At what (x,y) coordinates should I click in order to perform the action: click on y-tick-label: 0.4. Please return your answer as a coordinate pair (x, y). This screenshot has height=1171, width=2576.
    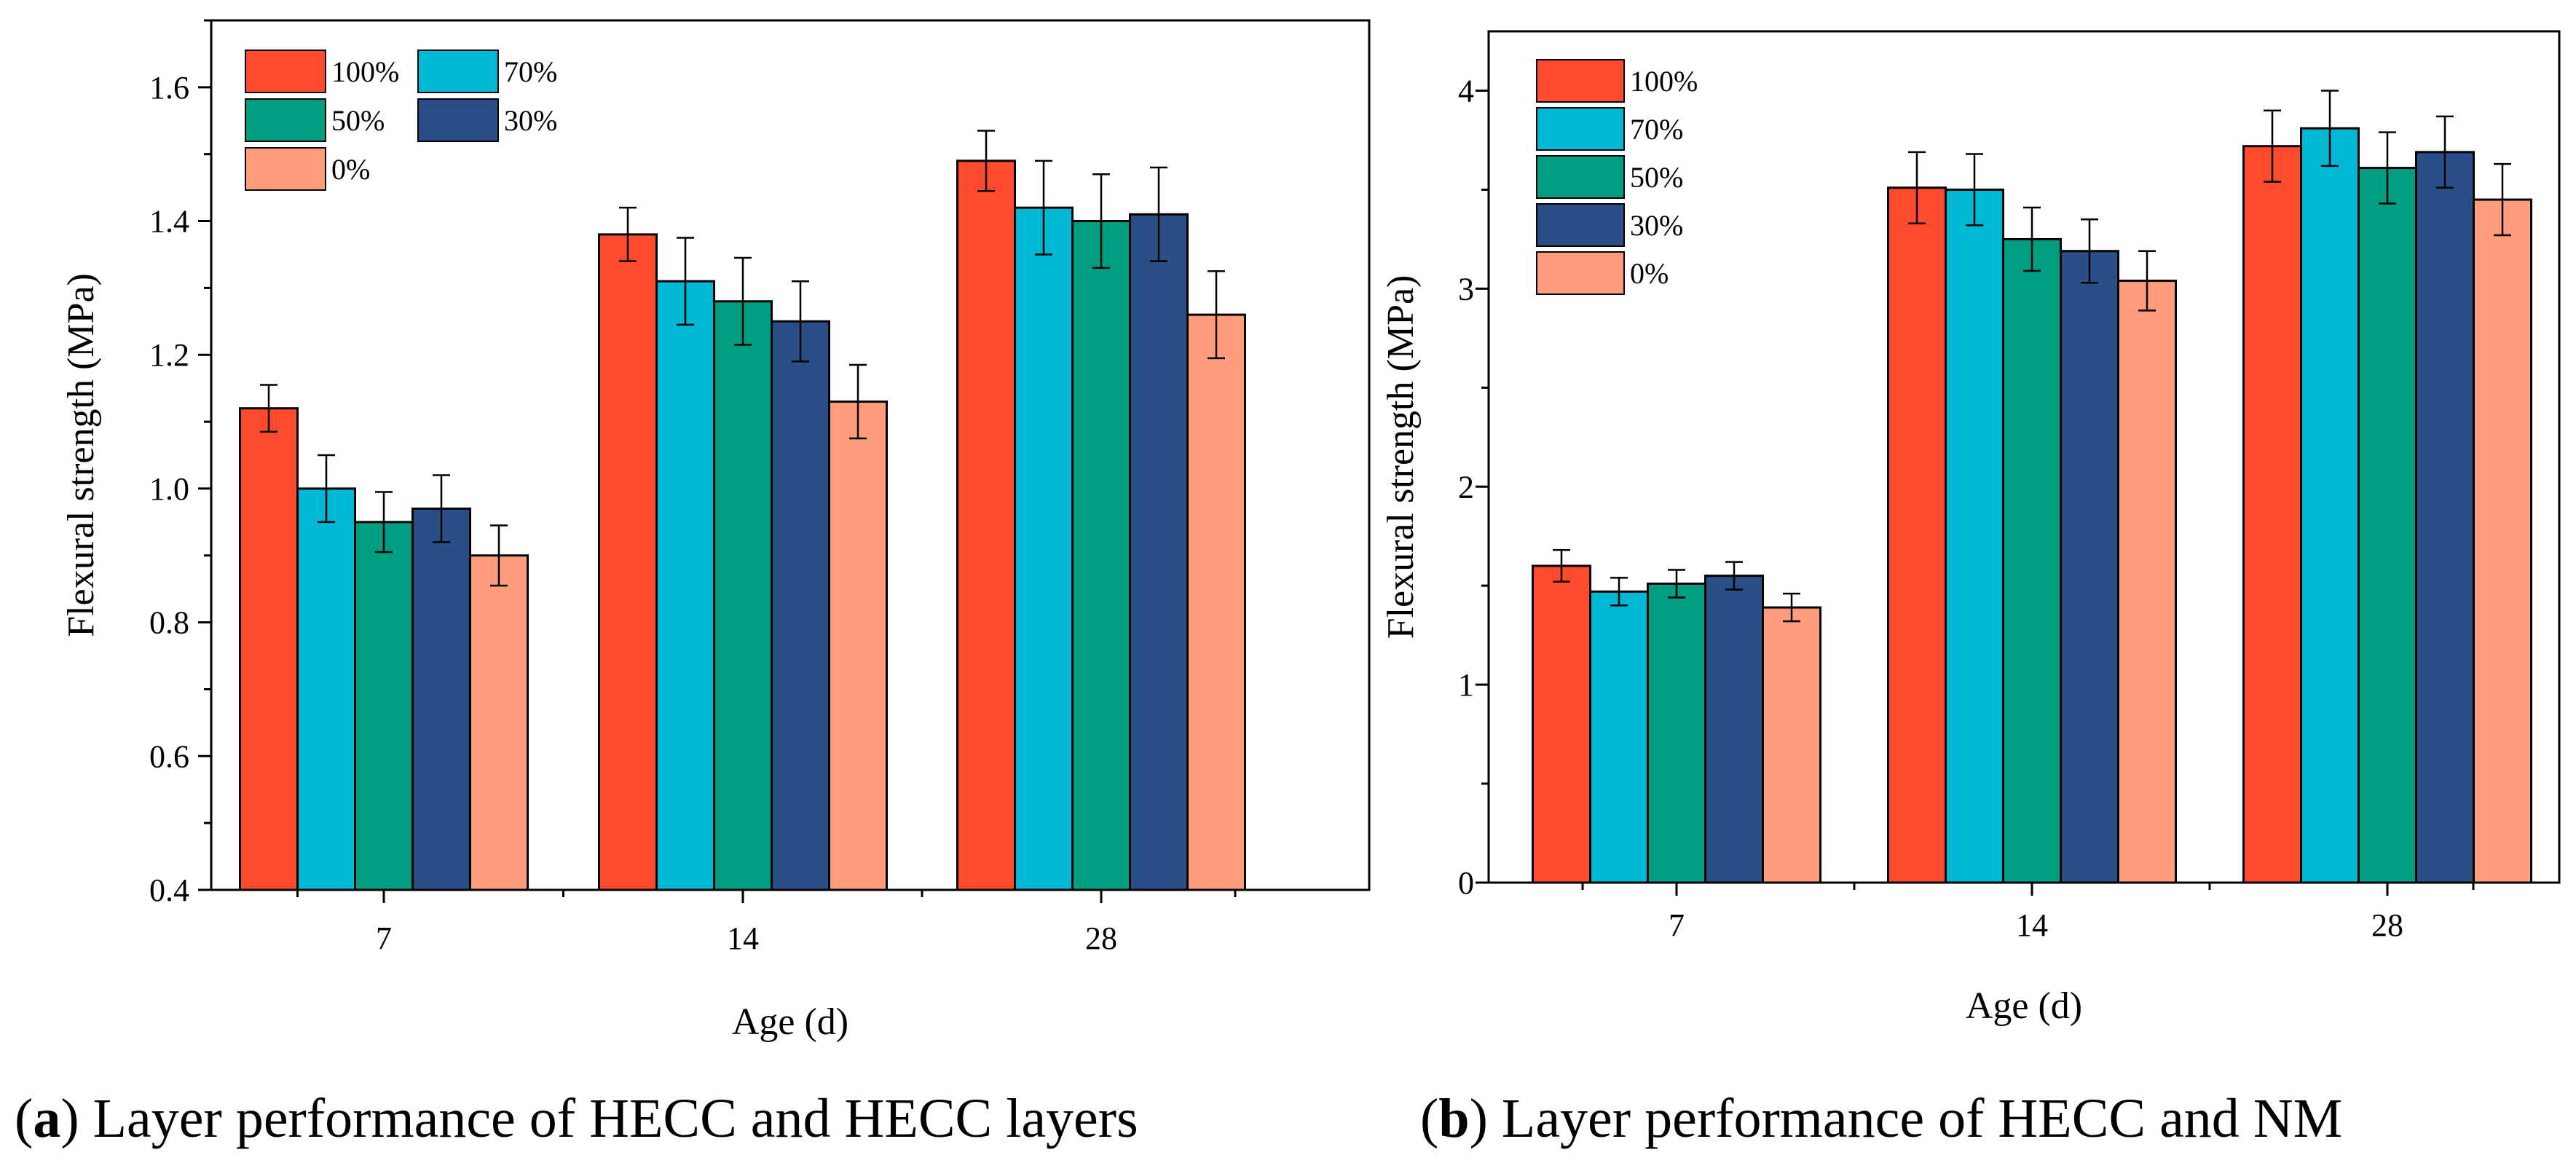
    Looking at the image, I should click on (169, 890).